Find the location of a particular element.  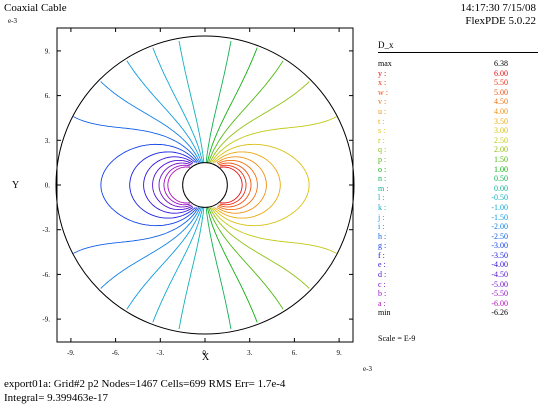

legend-label: m : is located at coordinates (383, 188).